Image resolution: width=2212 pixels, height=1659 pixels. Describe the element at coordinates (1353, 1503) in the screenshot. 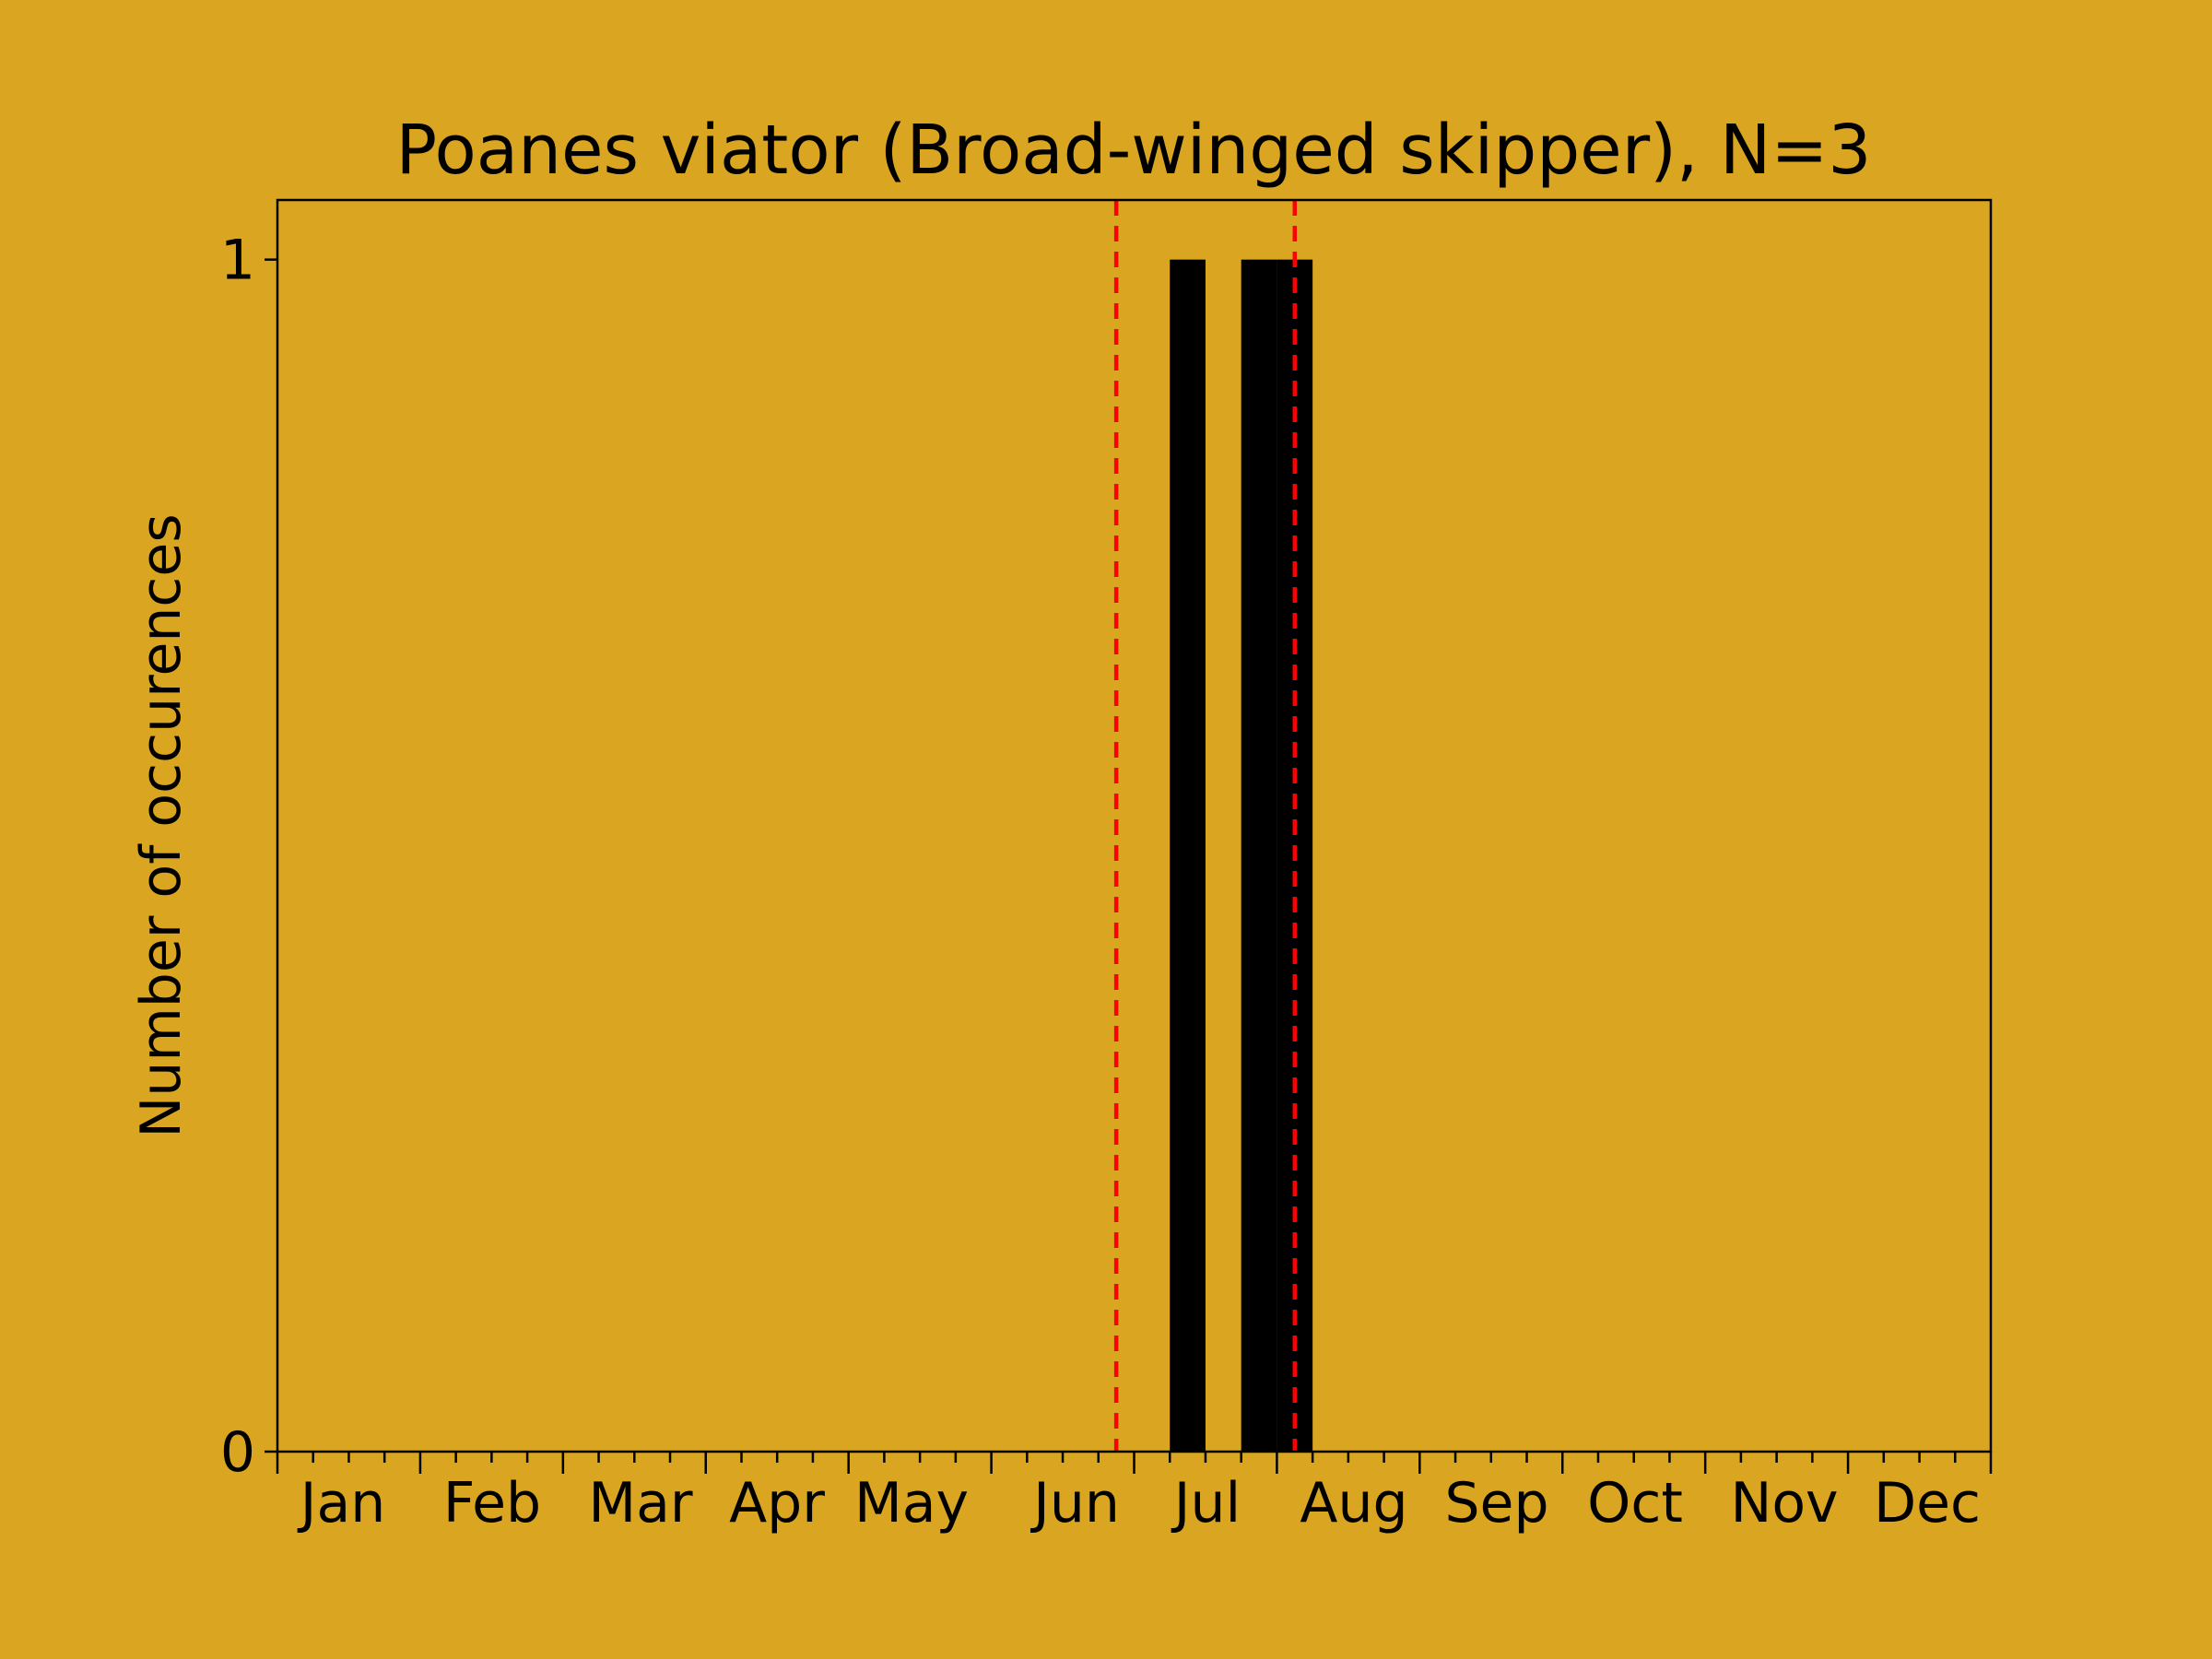

I see `x-tick-label: Aug` at that location.